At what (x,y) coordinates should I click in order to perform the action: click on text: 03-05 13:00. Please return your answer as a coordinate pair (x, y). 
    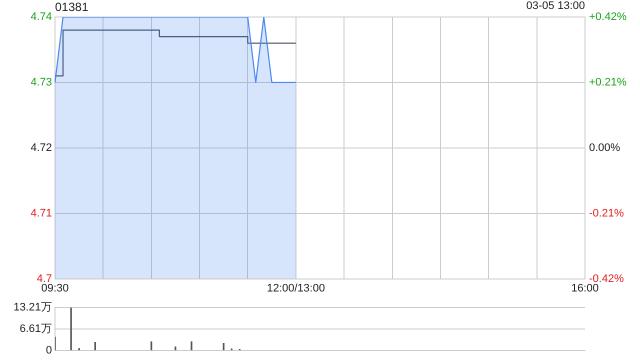
    Looking at the image, I should click on (555, 6).